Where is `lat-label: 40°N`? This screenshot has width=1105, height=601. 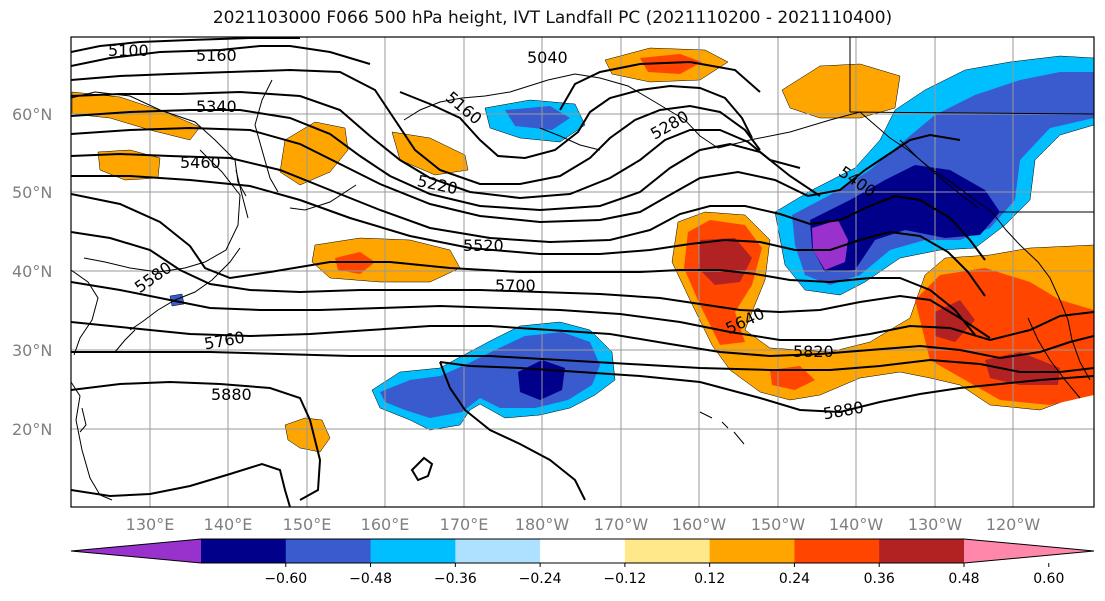
lat-label: 40°N is located at coordinates (32, 271).